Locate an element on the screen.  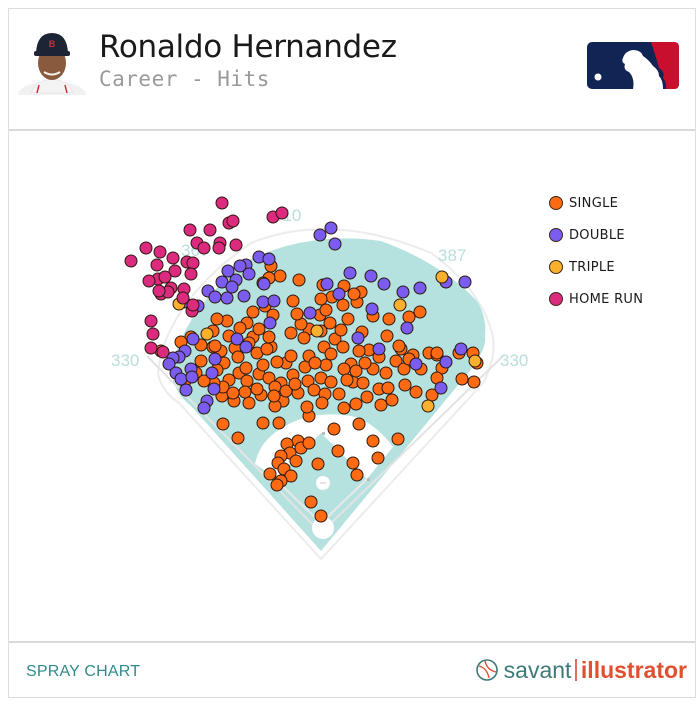
player-name: Ronaldo Hernandez is located at coordinates (248, 47).